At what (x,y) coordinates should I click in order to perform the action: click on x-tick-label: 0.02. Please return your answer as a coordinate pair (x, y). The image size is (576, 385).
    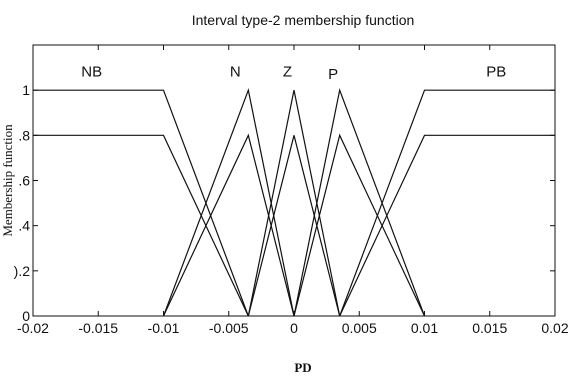
    Looking at the image, I should click on (554, 328).